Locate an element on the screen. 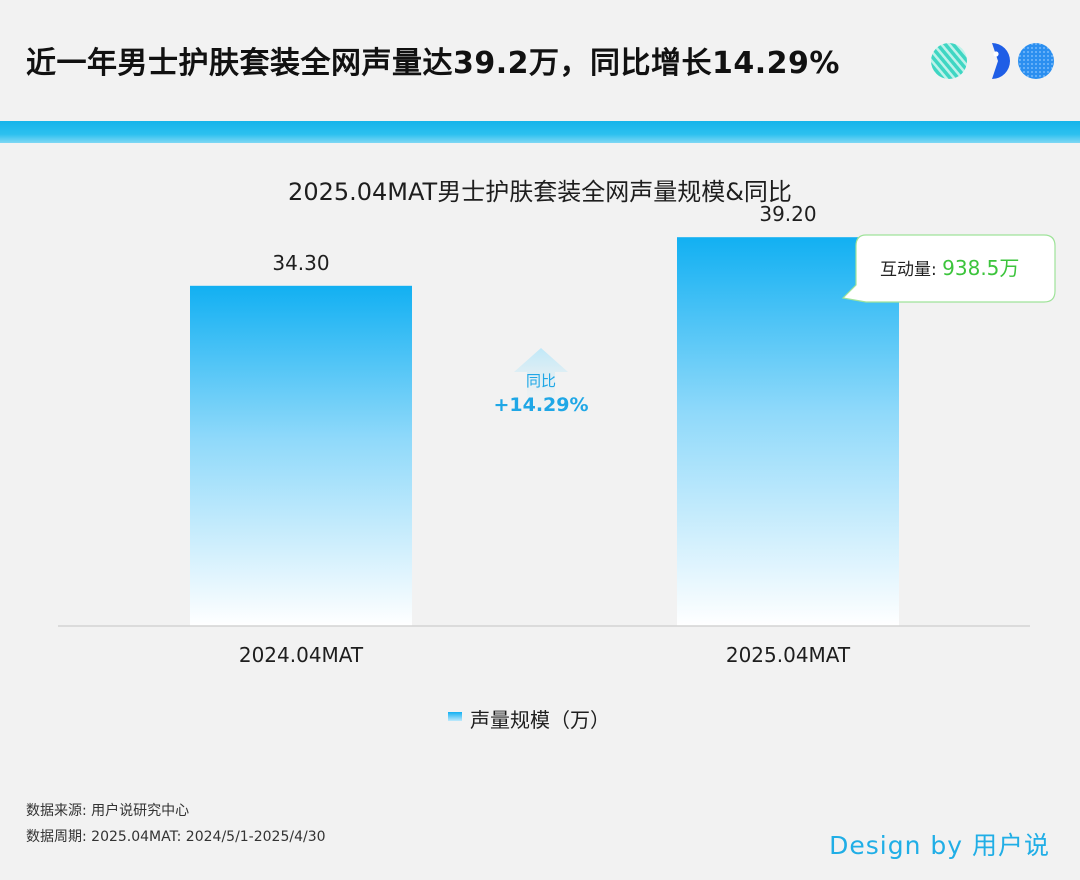  bar-2025.04MAT is located at coordinates (788, 431).